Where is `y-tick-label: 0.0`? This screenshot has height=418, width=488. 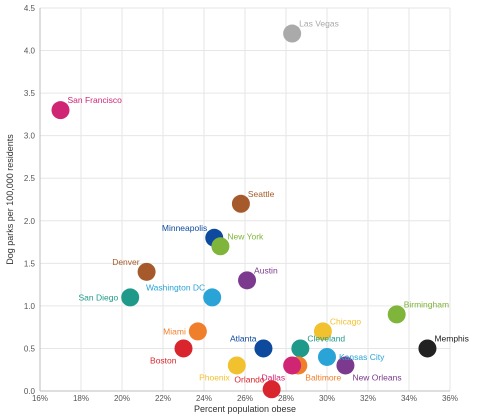
y-tick-label: 0.0 is located at coordinates (30, 391).